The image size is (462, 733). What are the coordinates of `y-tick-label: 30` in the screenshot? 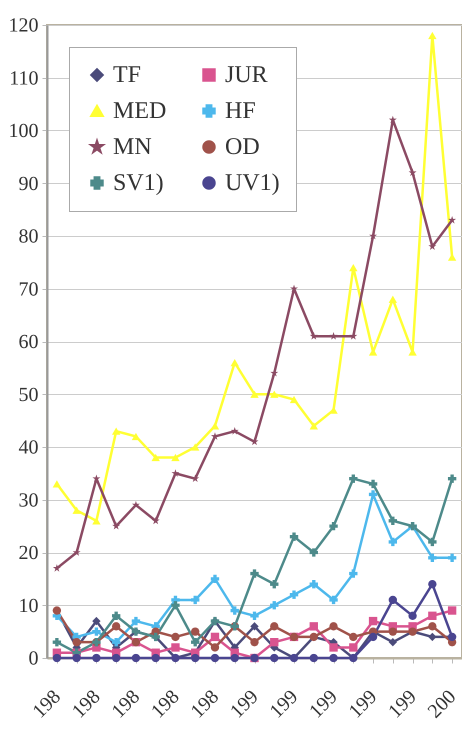 It's located at (28, 500).